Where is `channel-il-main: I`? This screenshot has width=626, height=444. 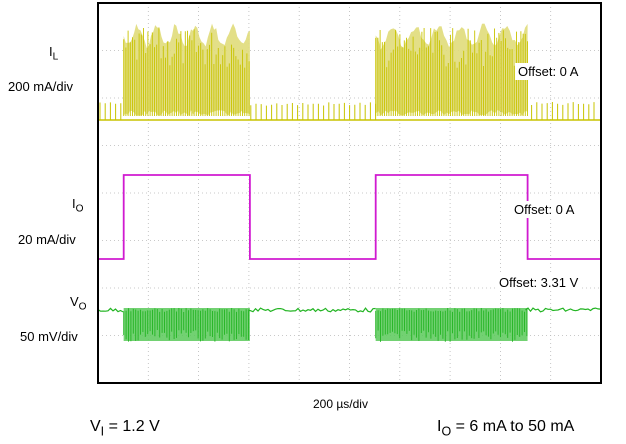
channel-il-main: I is located at coordinates (51, 51).